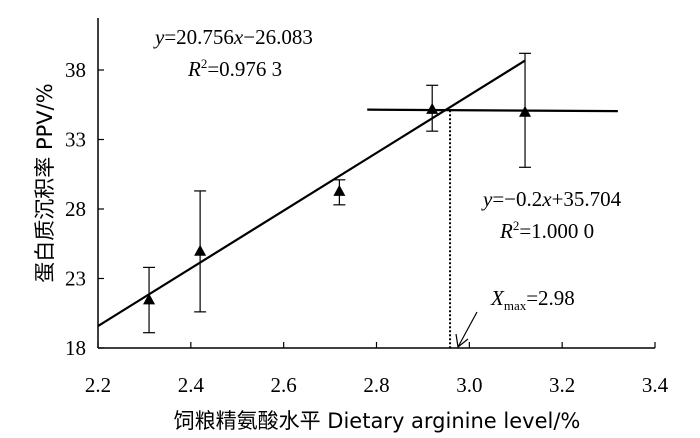 The image size is (700, 438). Describe the element at coordinates (45, 182) in the screenshot. I see `y-axis-title: 蛋白质沉积率 PPV/%` at that location.